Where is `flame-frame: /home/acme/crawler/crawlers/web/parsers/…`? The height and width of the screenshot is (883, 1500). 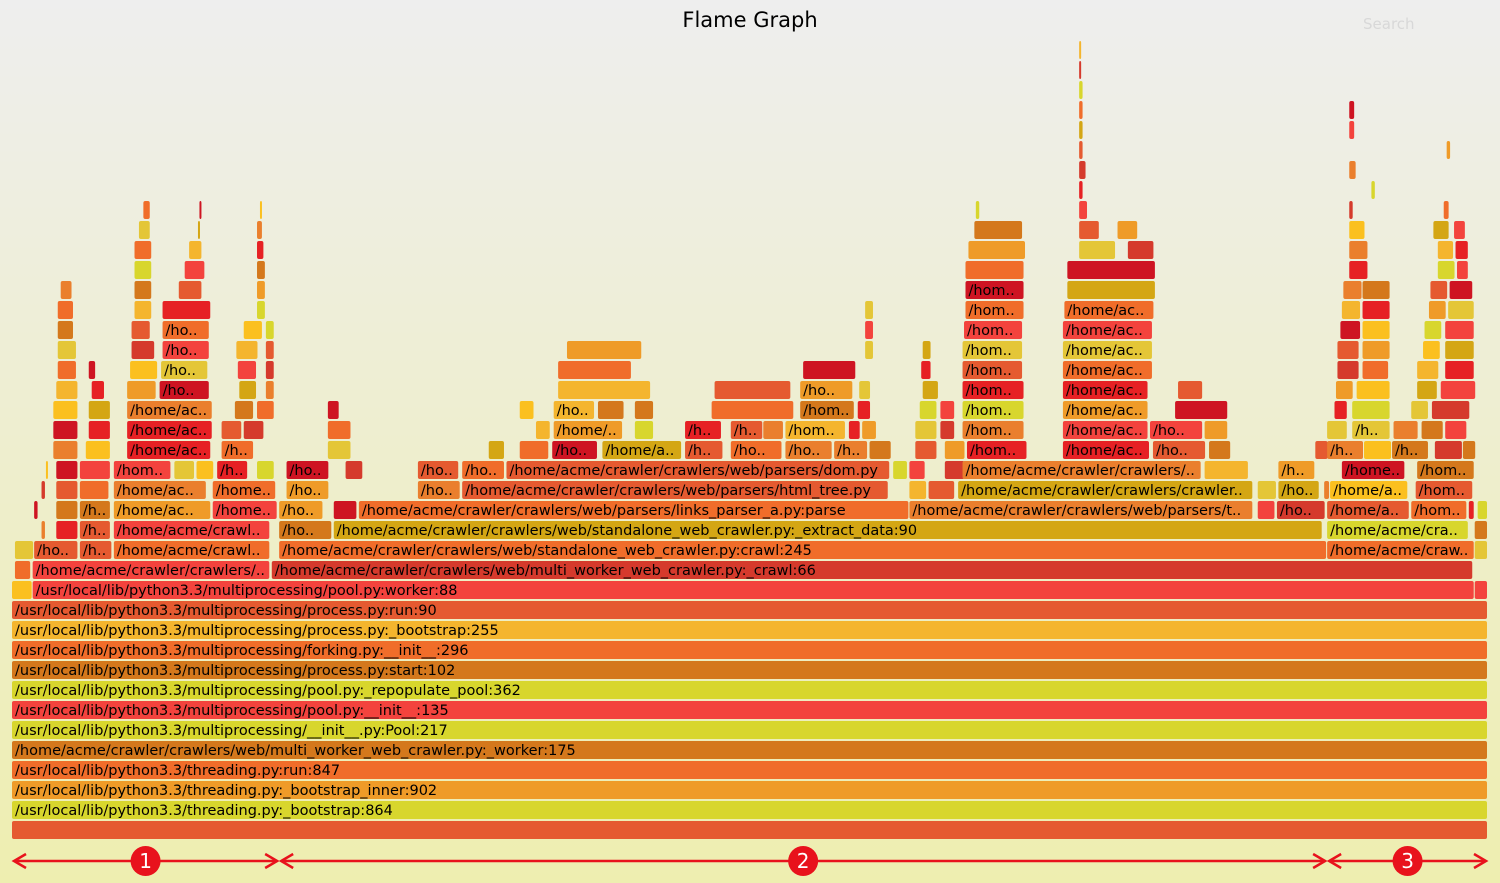
flame-frame: /home/acme/crawler/crawlers/web/parsers/… is located at coordinates (675, 490).